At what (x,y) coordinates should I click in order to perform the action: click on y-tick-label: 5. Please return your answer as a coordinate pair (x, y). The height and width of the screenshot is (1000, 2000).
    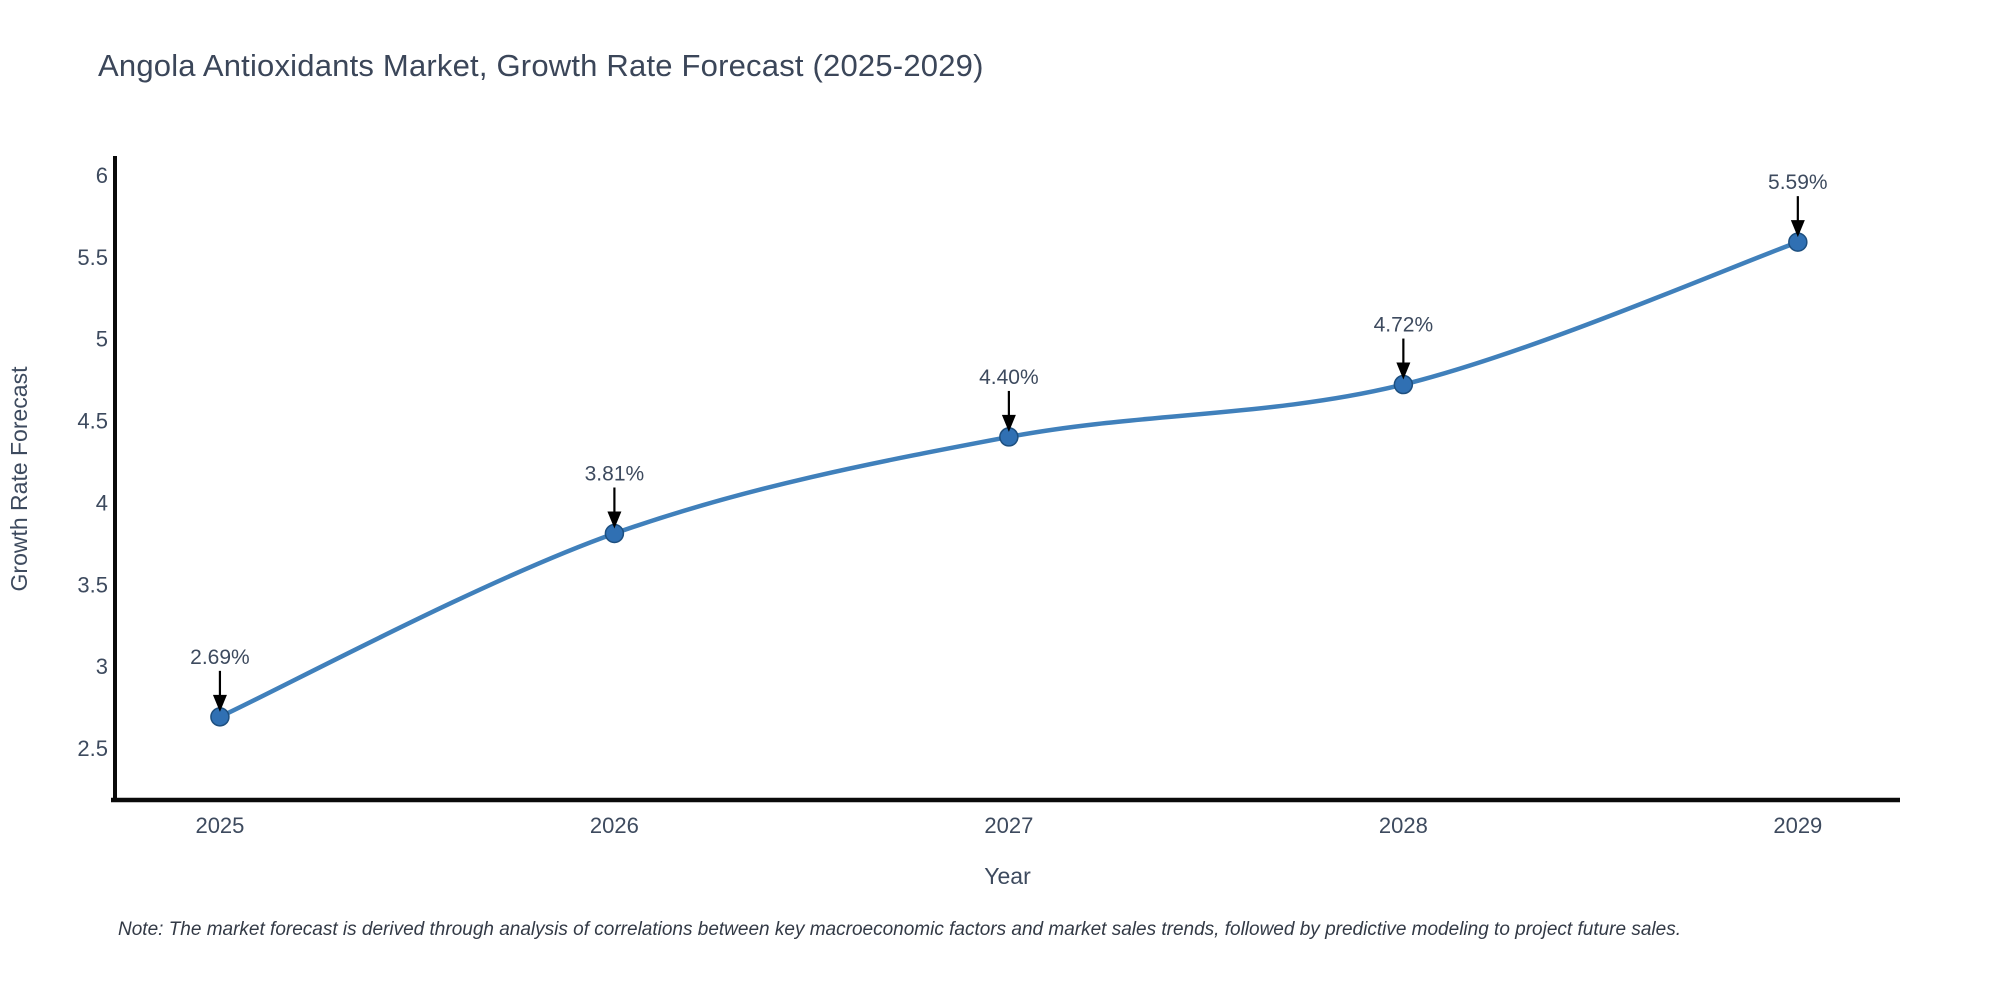
    Looking at the image, I should click on (102, 339).